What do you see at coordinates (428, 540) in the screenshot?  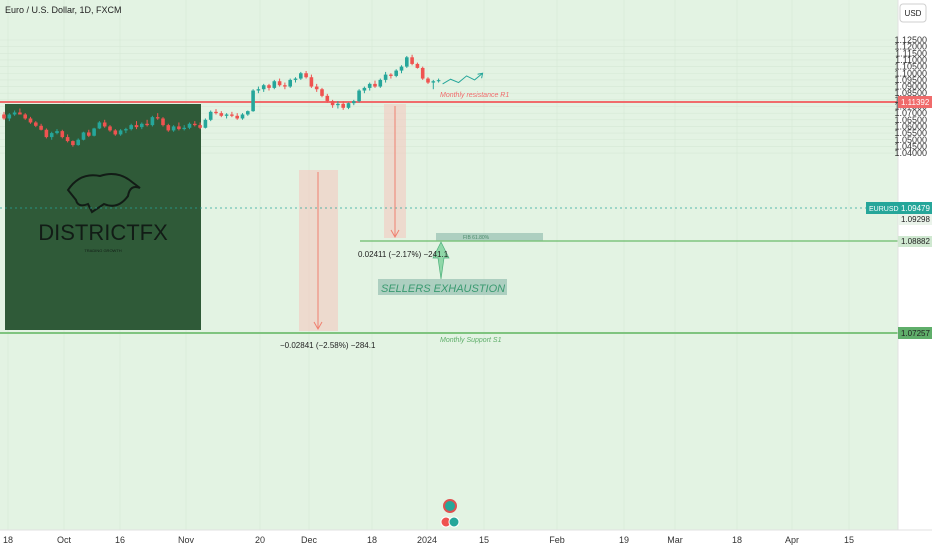 I see `time-axis: 18 Oct 16 Nov 20 Dec 18 2024 15 Feb 19 Mar 18 Apr 15` at bounding box center [428, 540].